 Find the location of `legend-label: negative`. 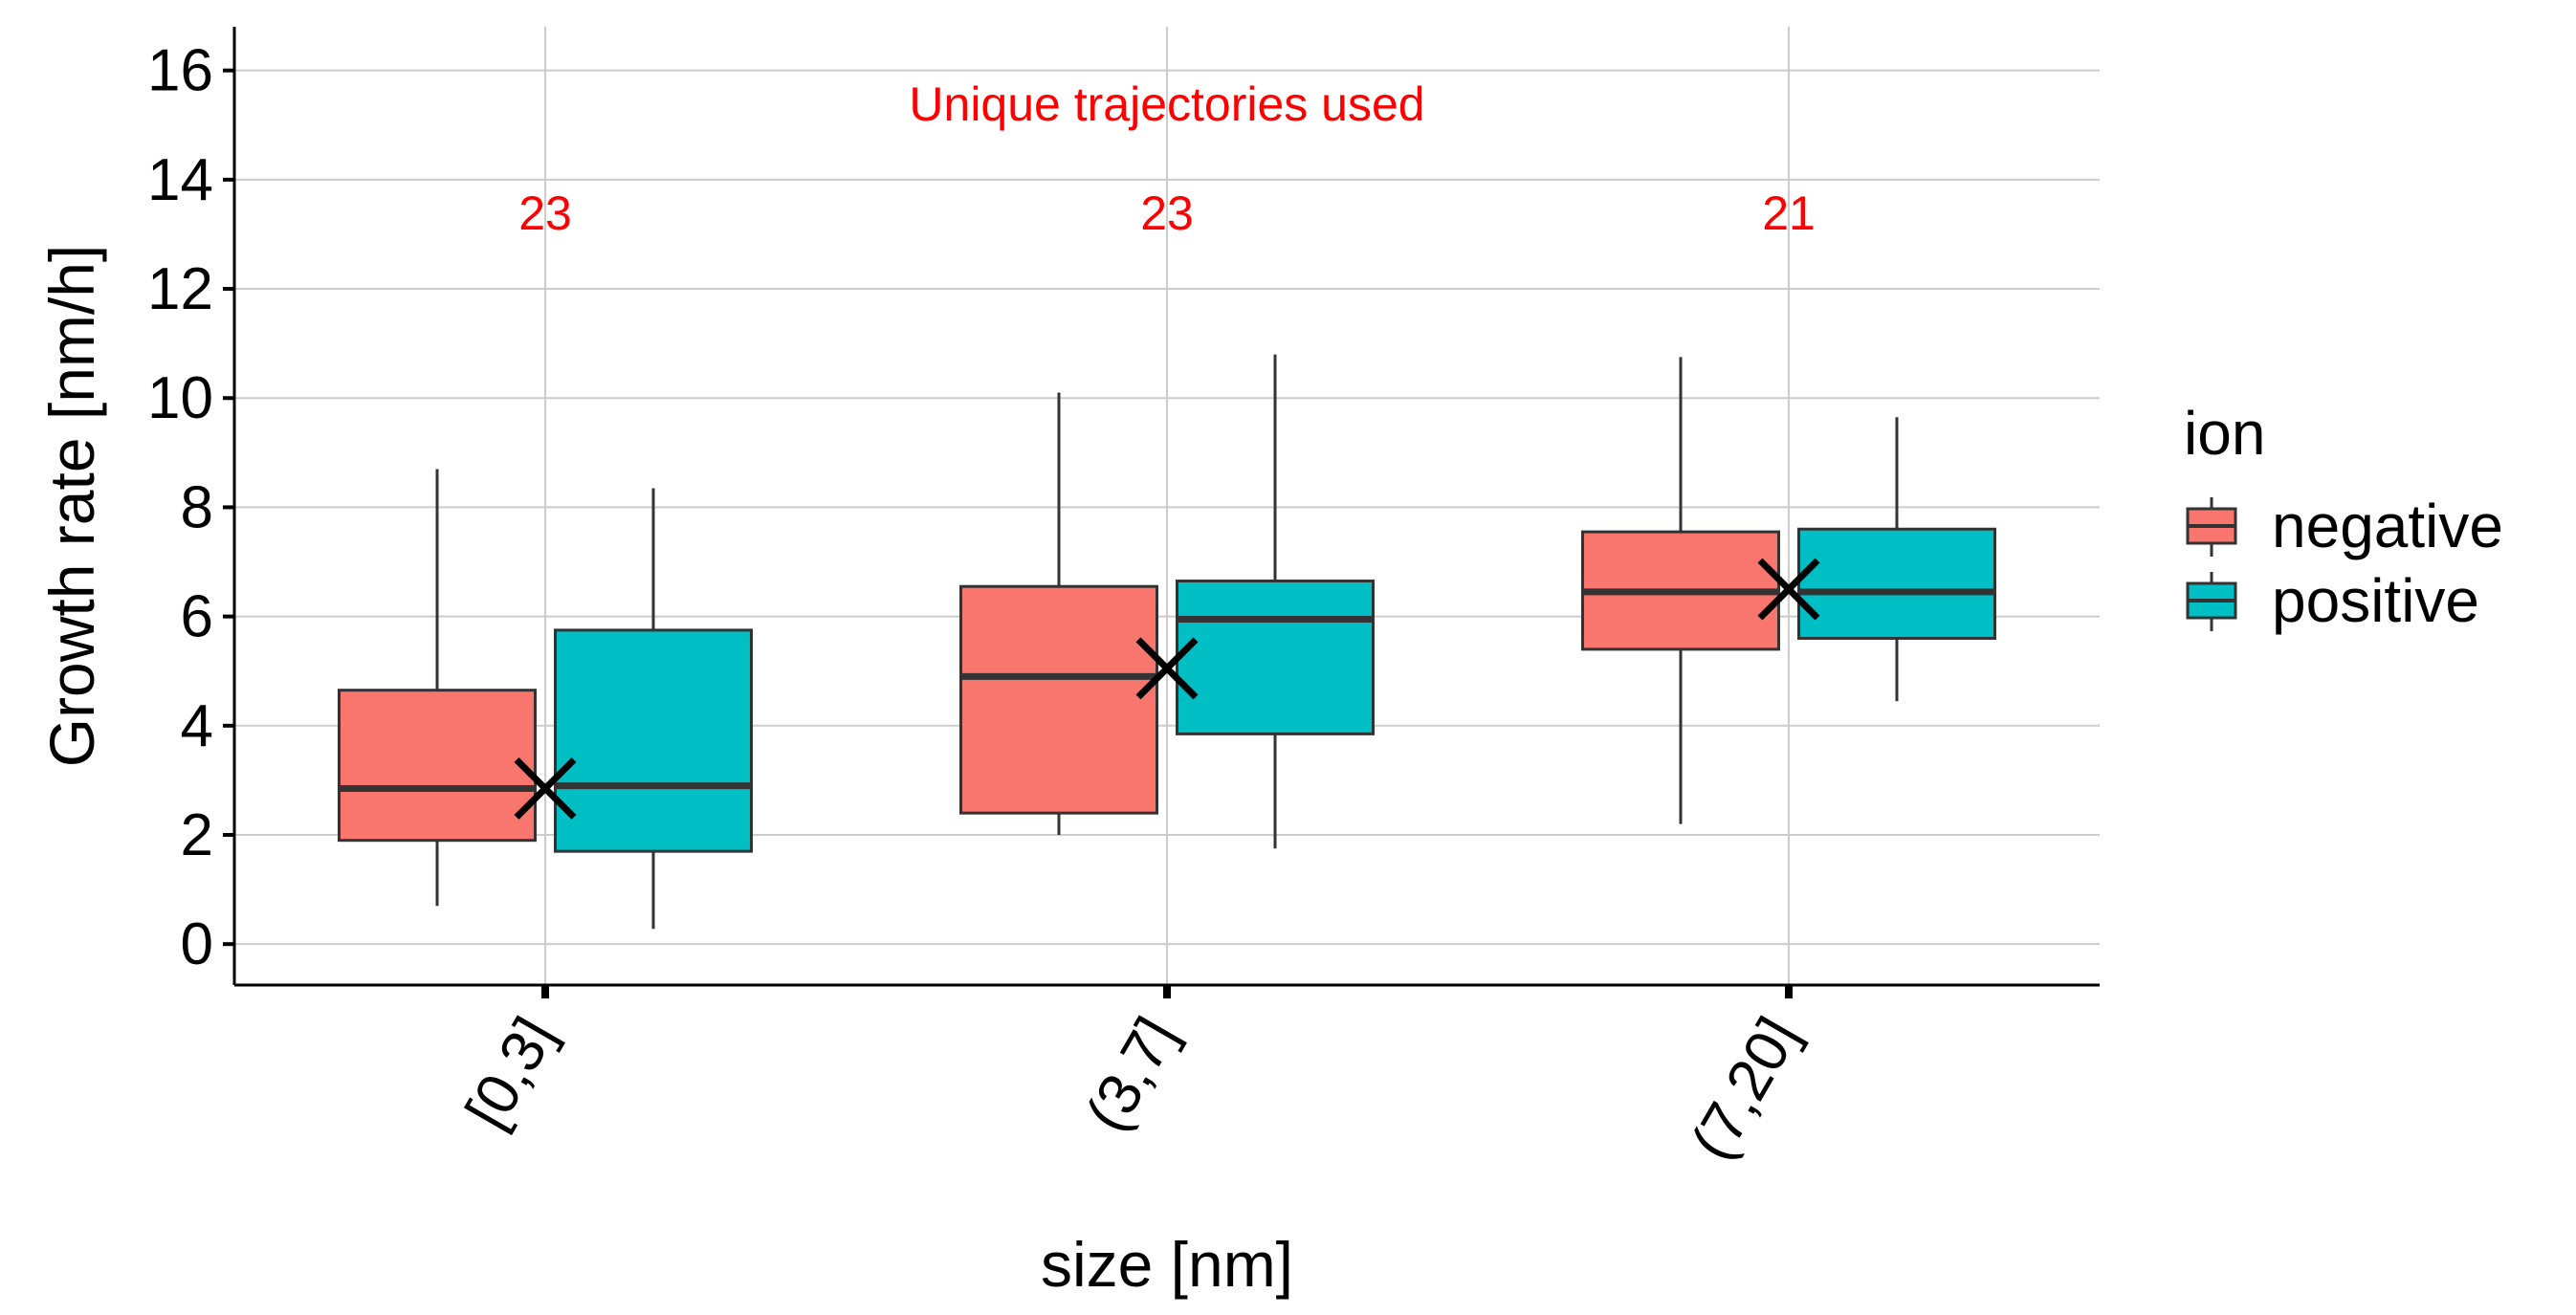

legend-label: negative is located at coordinates (2388, 526).